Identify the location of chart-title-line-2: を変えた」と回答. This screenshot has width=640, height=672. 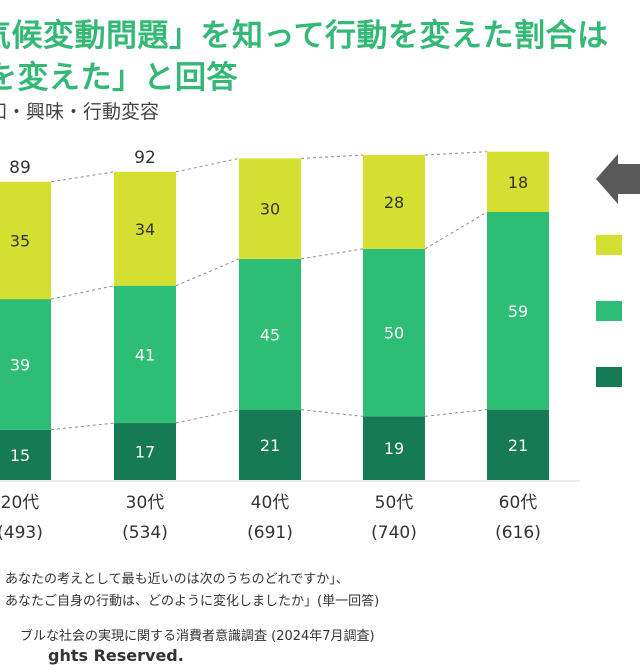
(119, 78).